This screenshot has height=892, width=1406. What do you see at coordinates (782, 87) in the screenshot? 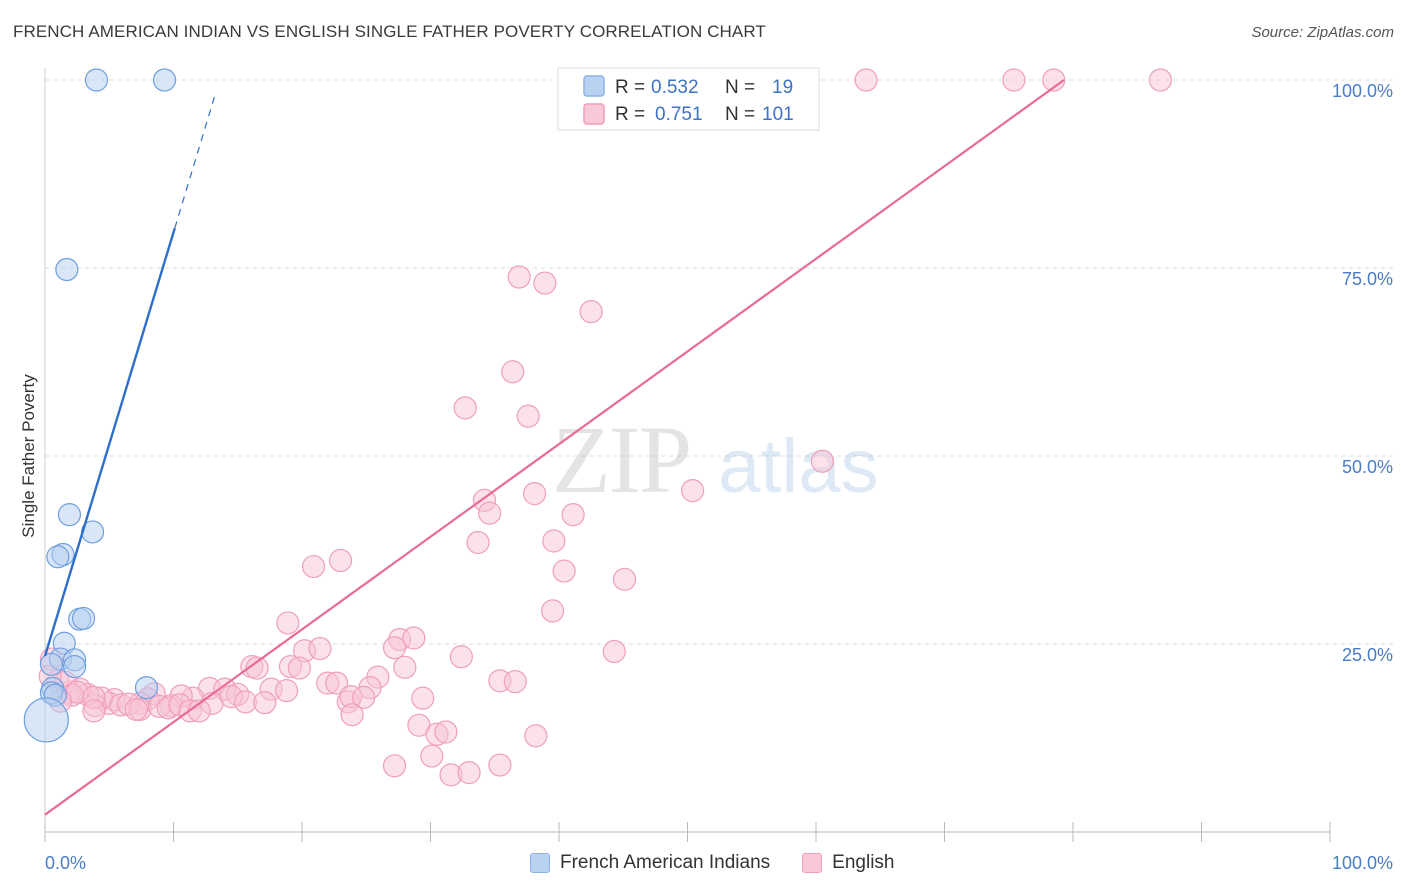
I see `stats-n-value-blue: 19` at bounding box center [782, 87].